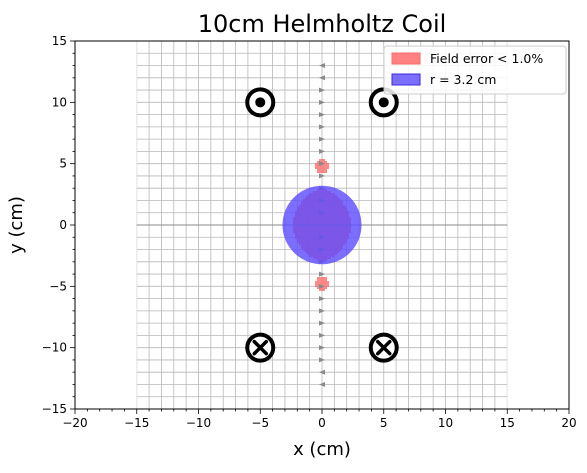 This screenshot has height=473, width=587. I want to click on x-axis-label: x (cm), so click(322, 449).